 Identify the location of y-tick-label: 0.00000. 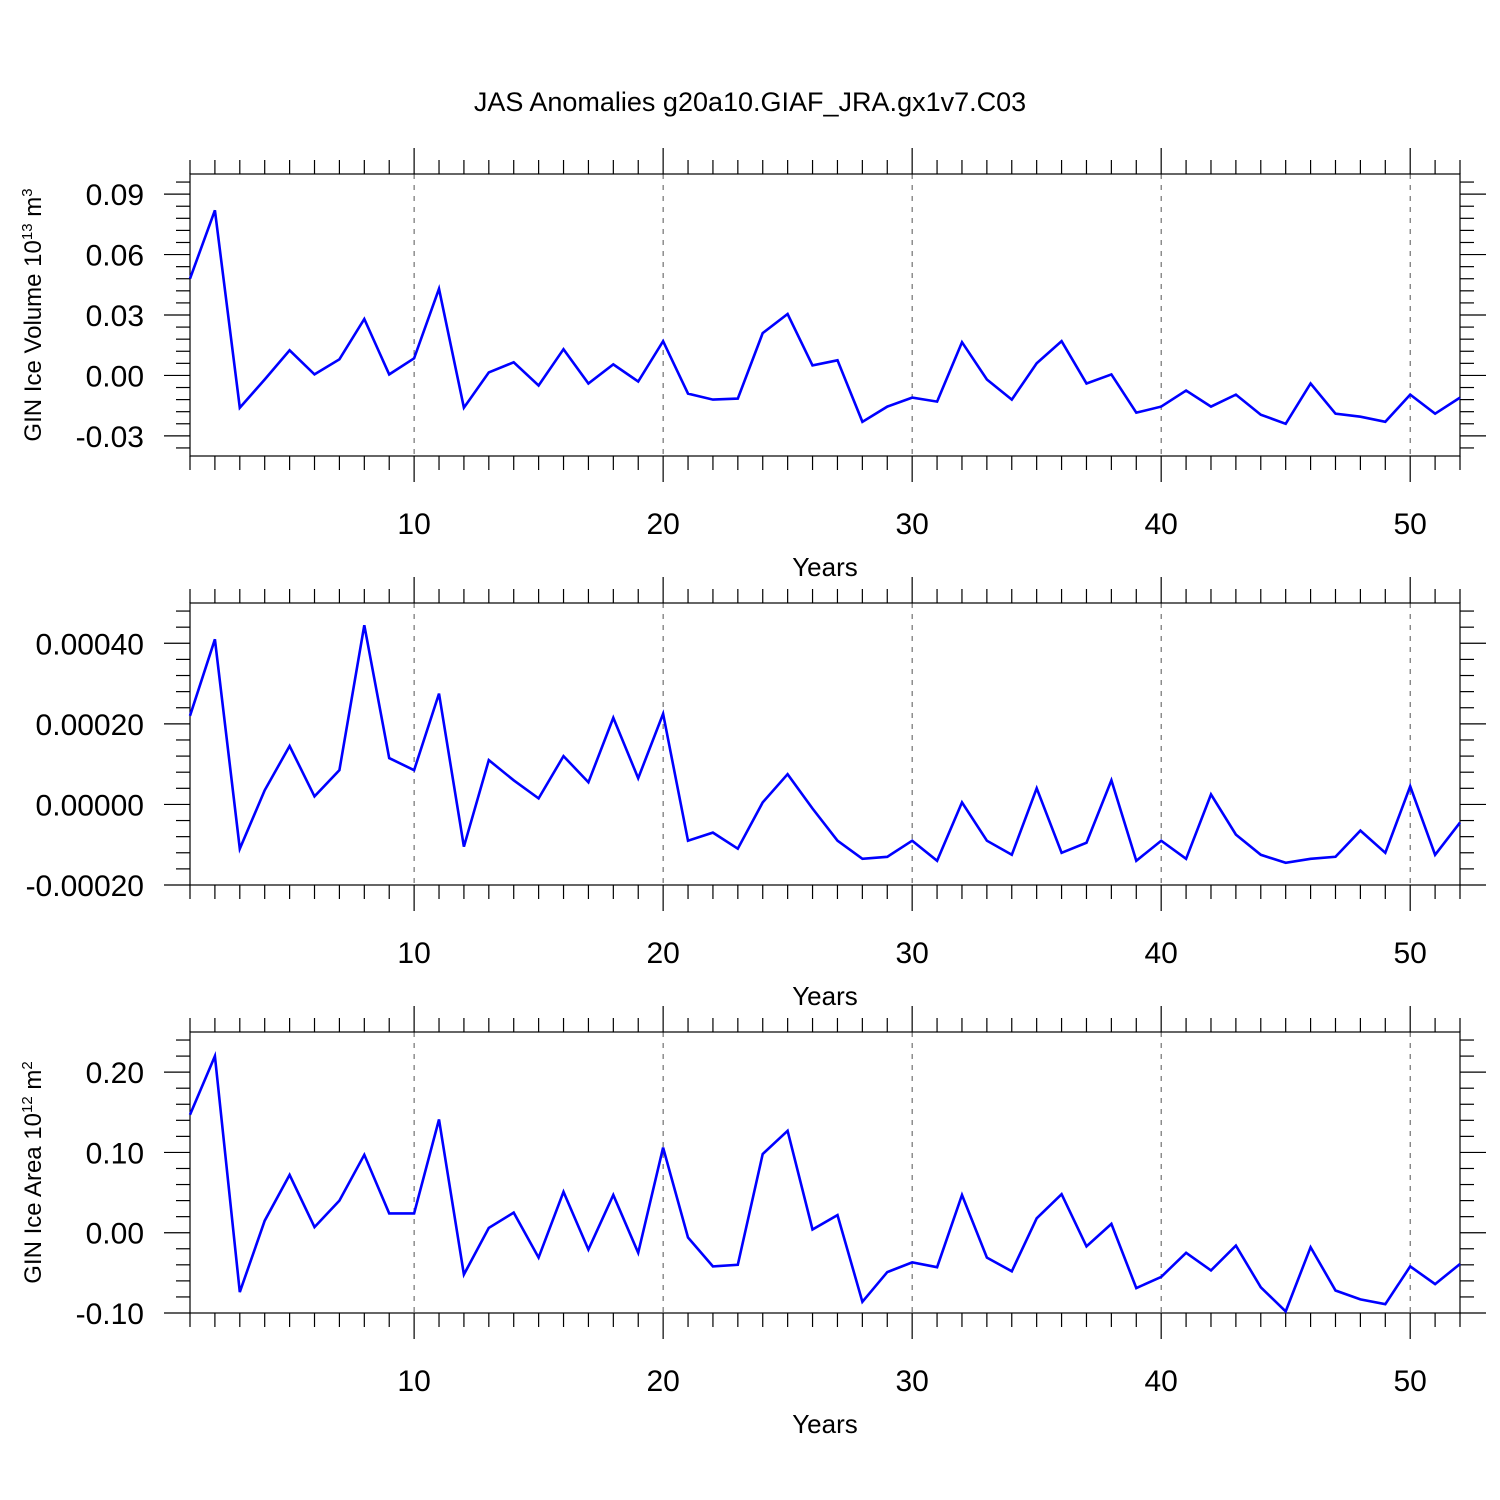
(90, 805).